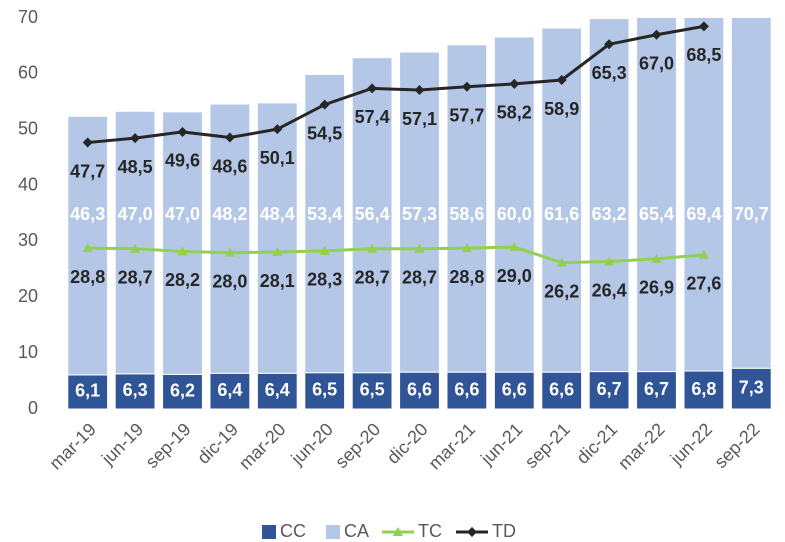  What do you see at coordinates (28, 184) in the screenshot?
I see `y-tick-label: 40` at bounding box center [28, 184].